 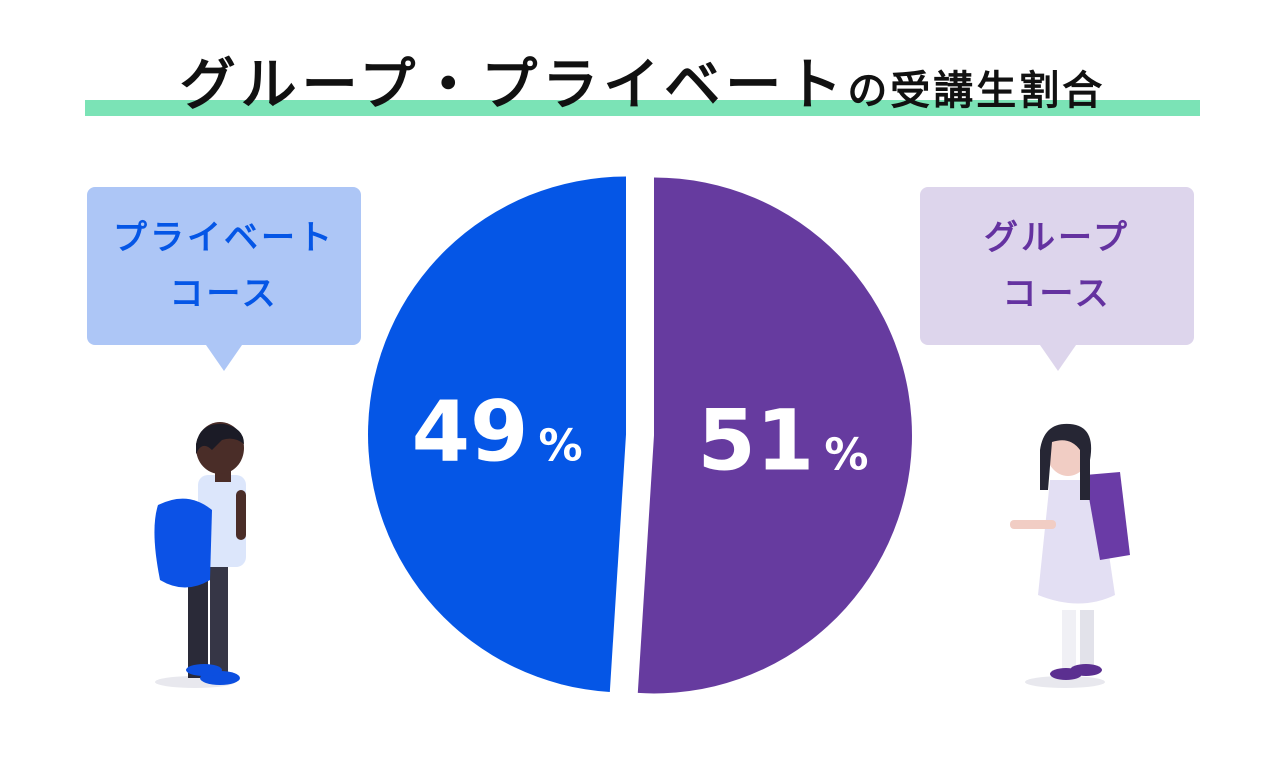 I want to click on title-area: グループ・プライベートの受講生割合, so click(x=642, y=80).